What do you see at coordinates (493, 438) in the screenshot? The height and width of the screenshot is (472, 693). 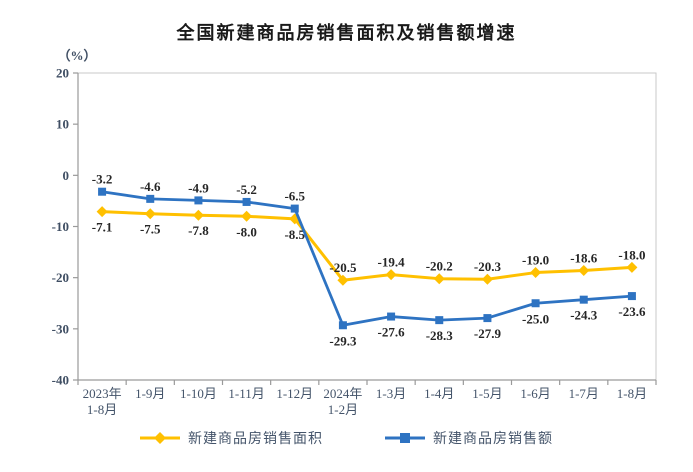 I see `legend-label-sales-amount: 新建商品房销售额` at bounding box center [493, 438].